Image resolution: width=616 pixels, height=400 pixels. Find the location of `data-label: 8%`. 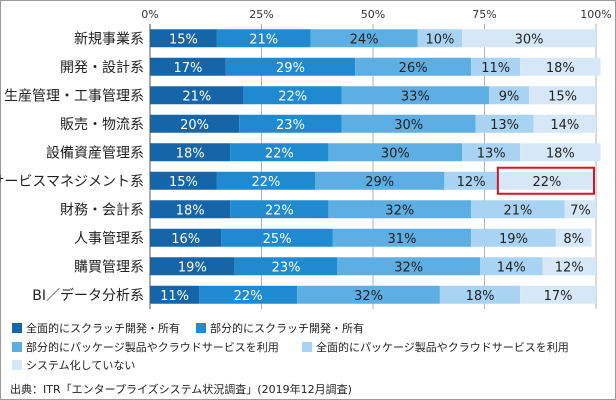

data-label: 8% is located at coordinates (573, 239).